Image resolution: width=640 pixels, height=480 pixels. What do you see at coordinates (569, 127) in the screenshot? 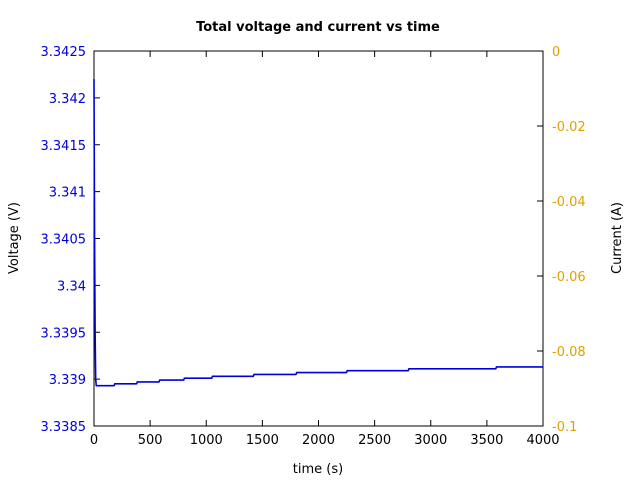
I see `y-right-tick-label: -0.02` at bounding box center [569, 127].